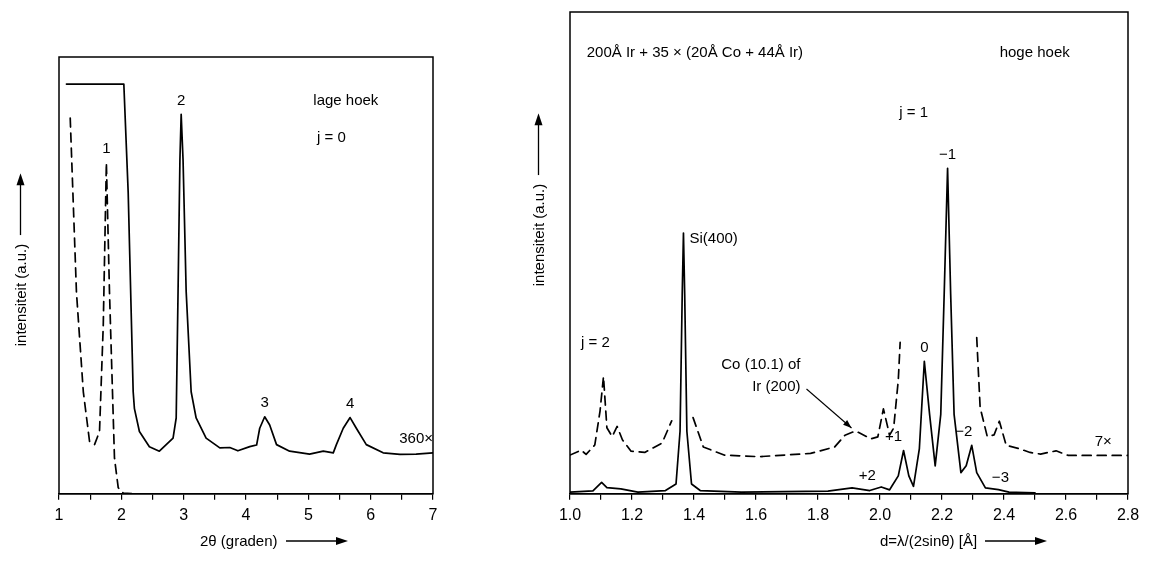 Image resolution: width=1151 pixels, height=569 pixels. I want to click on annotation: 3, so click(264, 402).